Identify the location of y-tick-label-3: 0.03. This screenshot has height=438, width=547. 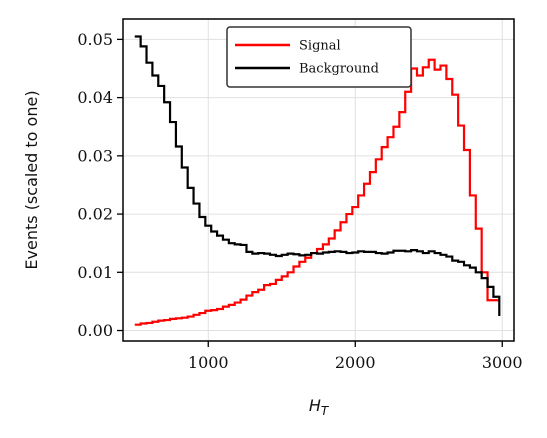
(95, 155).